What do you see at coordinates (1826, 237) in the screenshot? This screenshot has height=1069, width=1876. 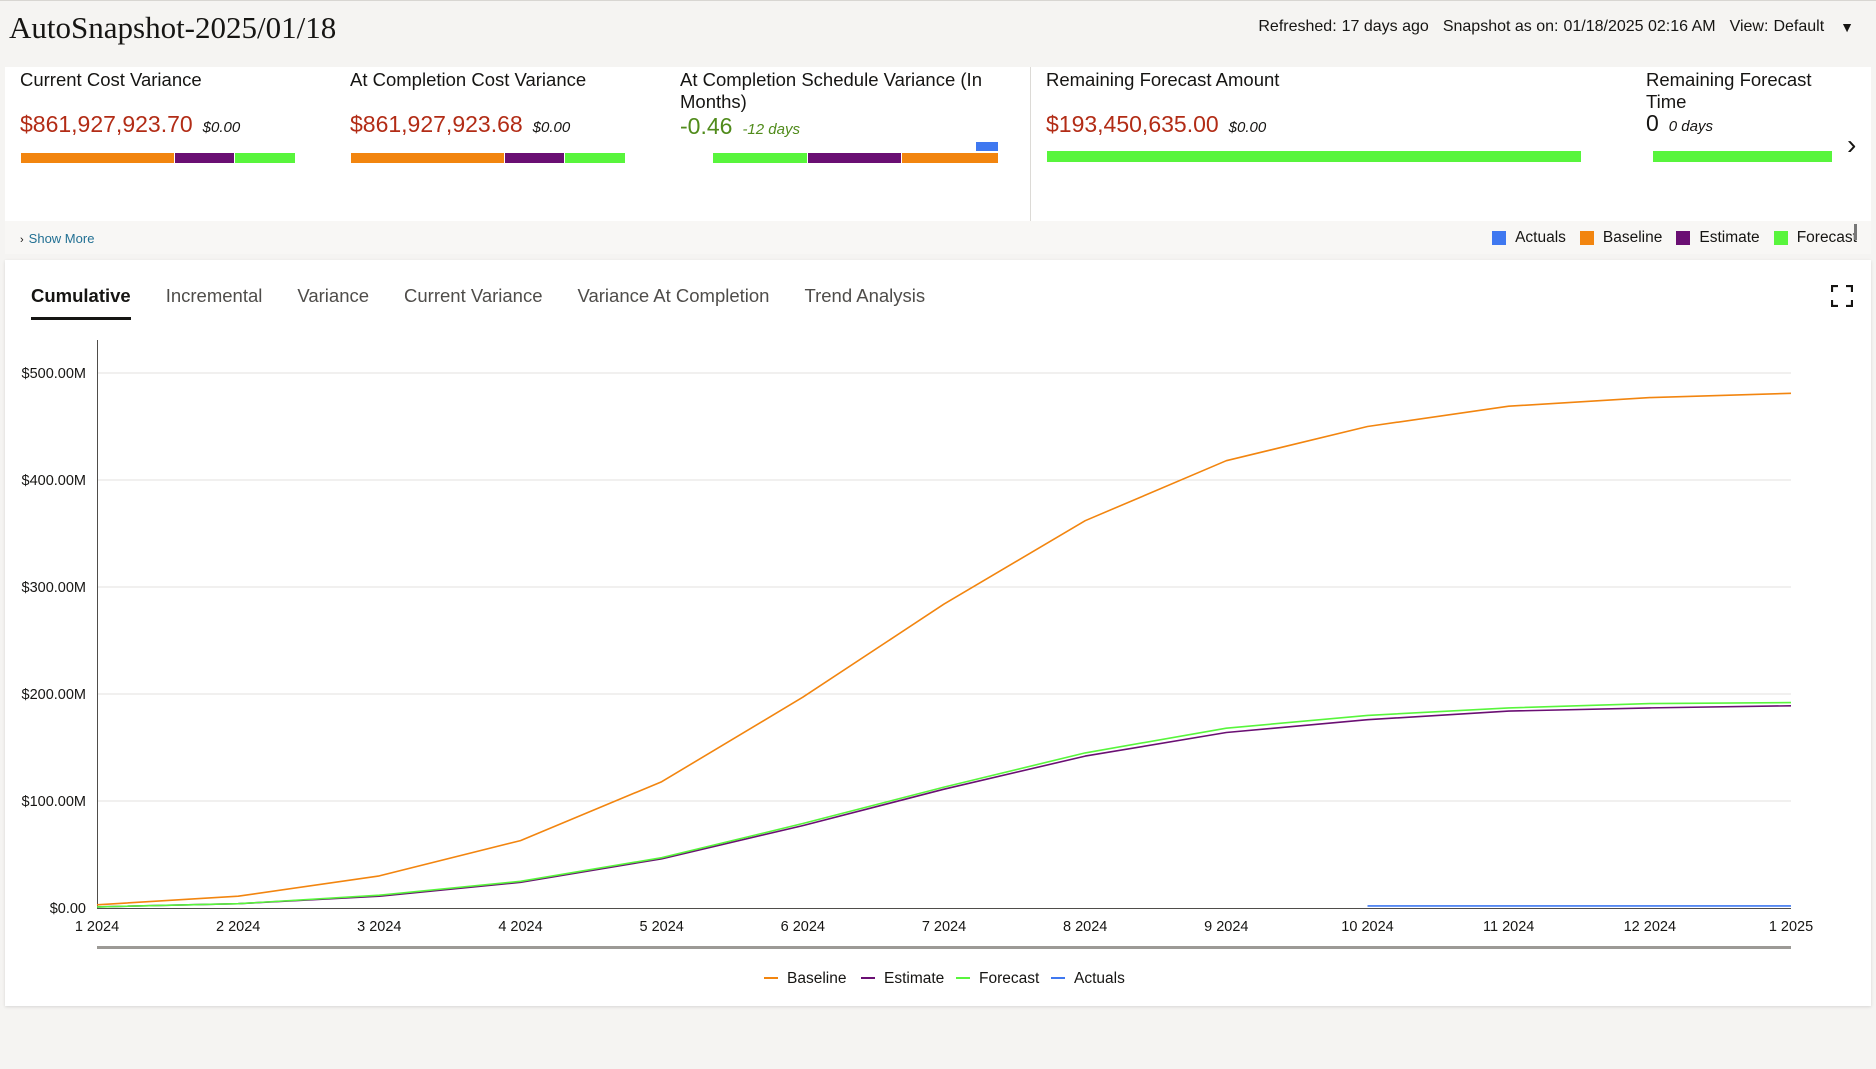 I see `legend-label: Forecast` at bounding box center [1826, 237].